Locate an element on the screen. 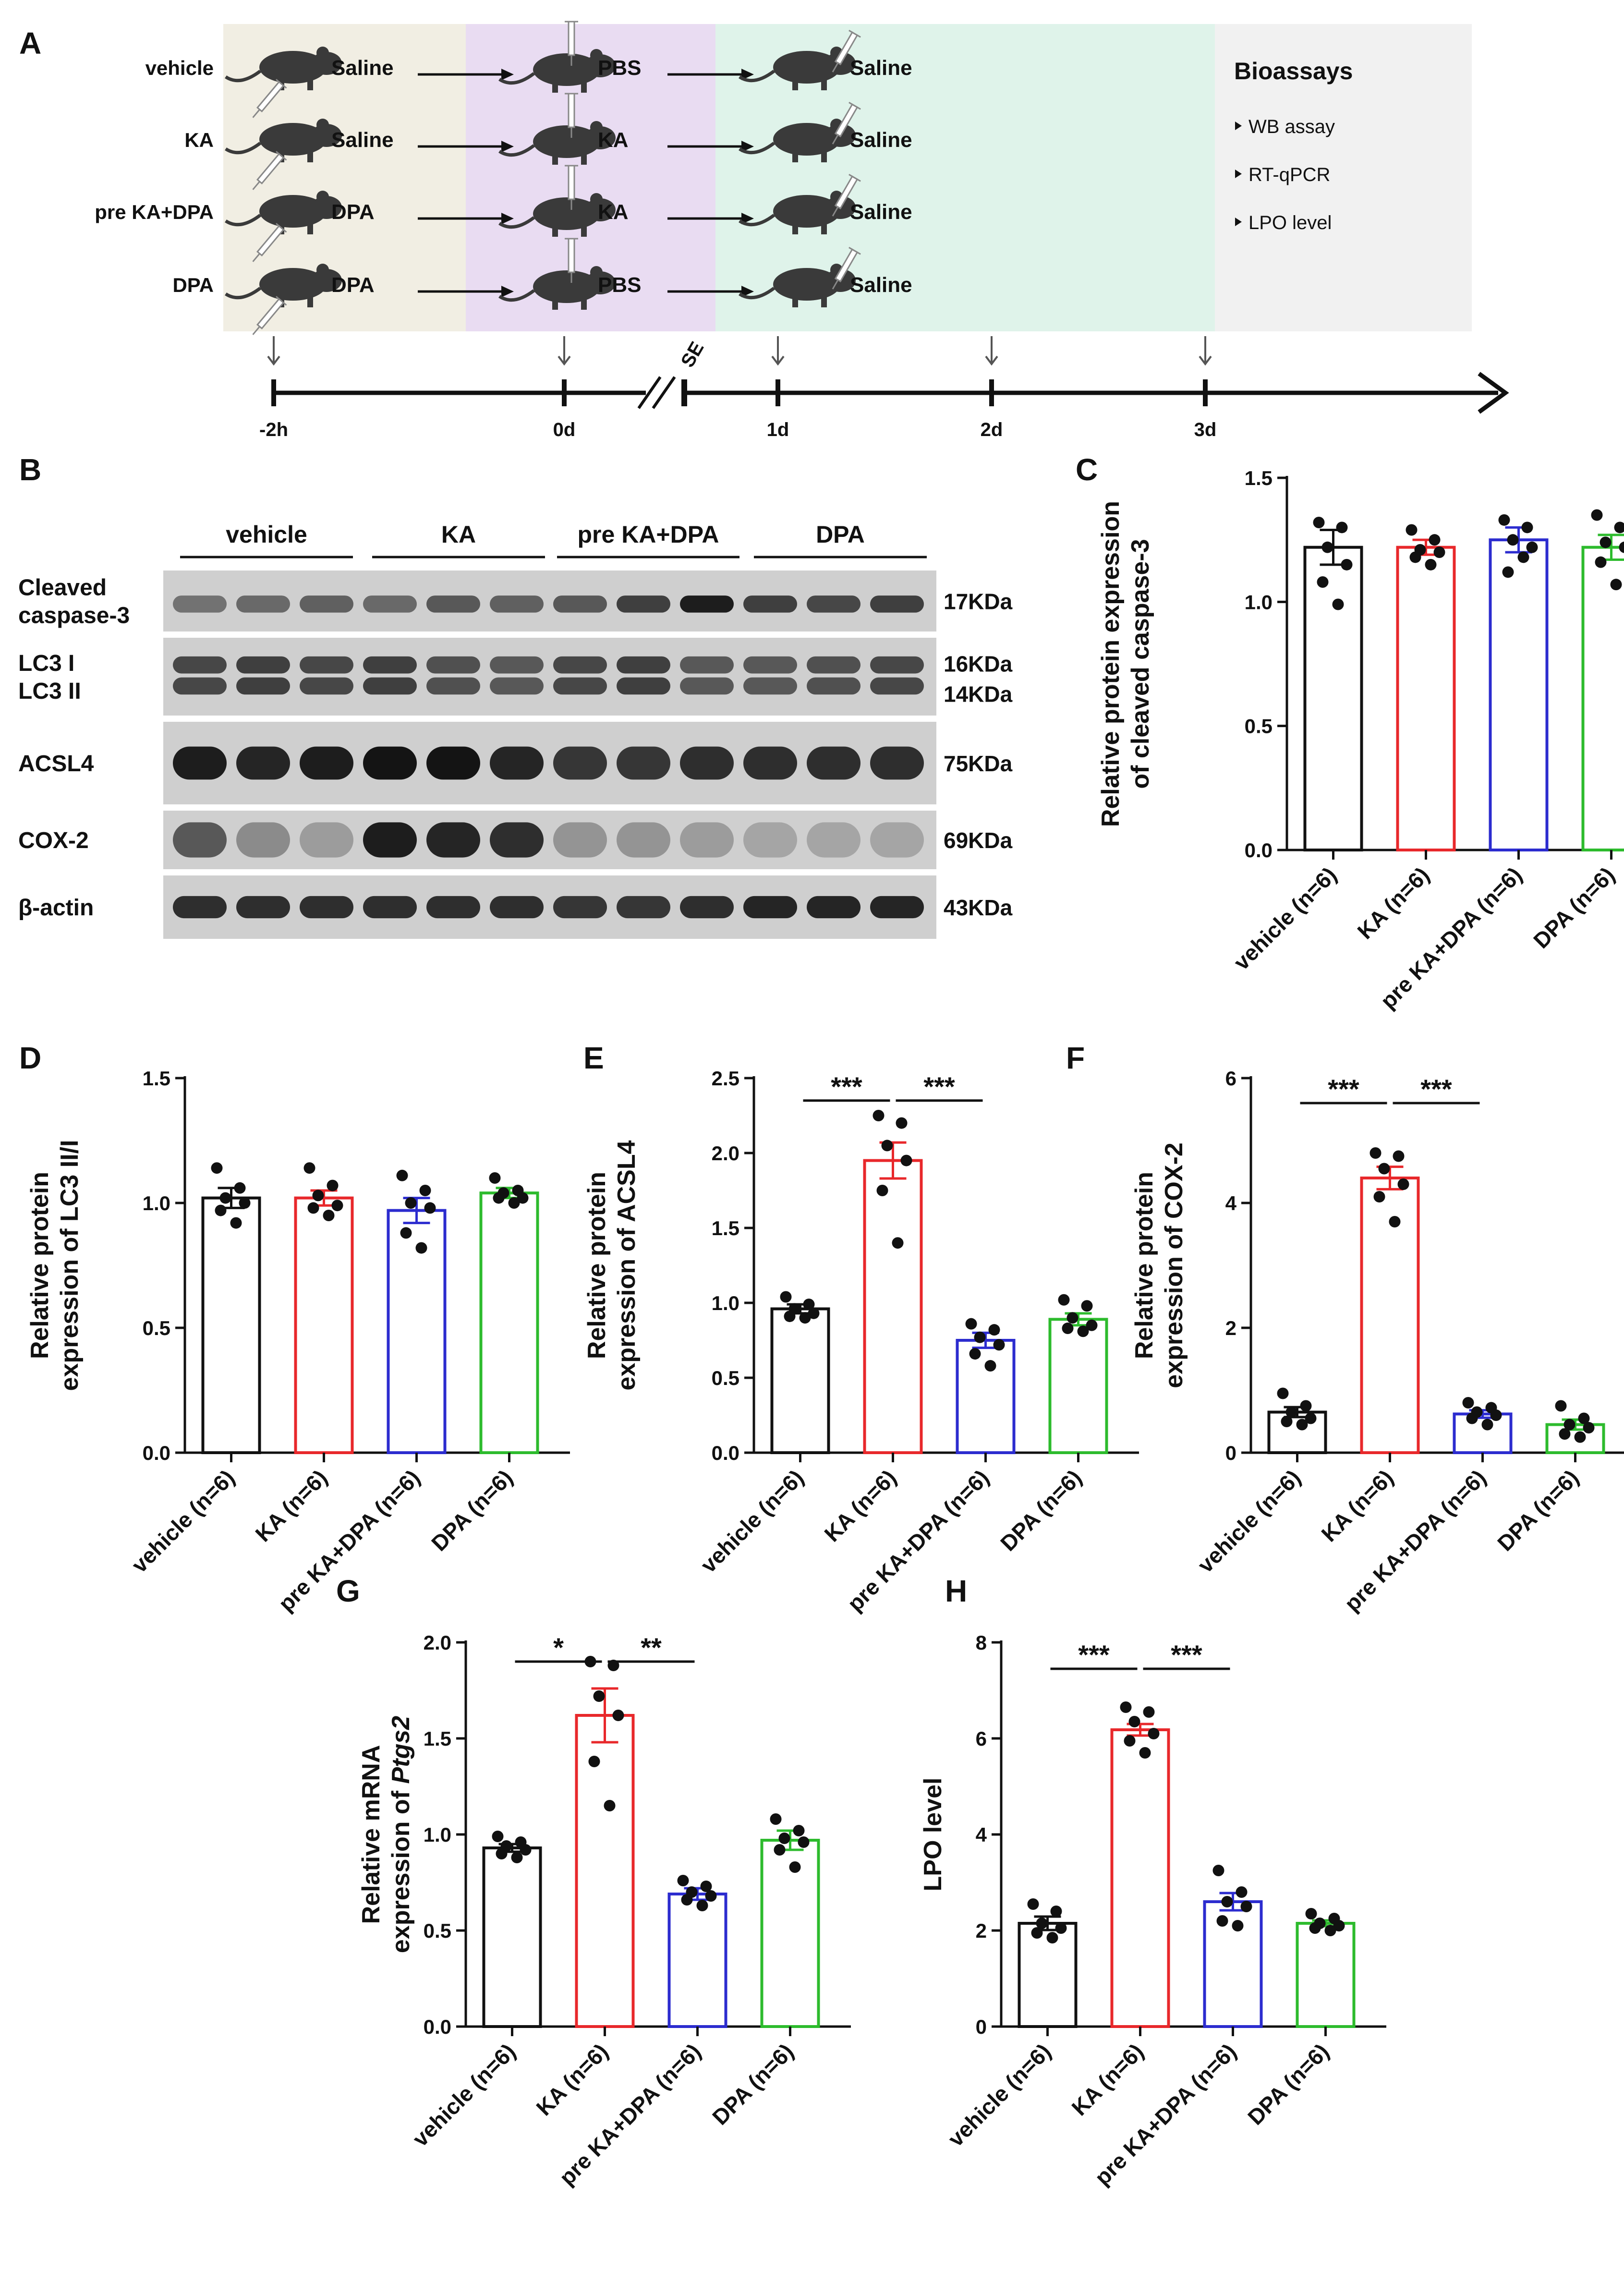 This screenshot has width=1624, height=2295. blot-kda-label: 16KDa is located at coordinates (978, 664).